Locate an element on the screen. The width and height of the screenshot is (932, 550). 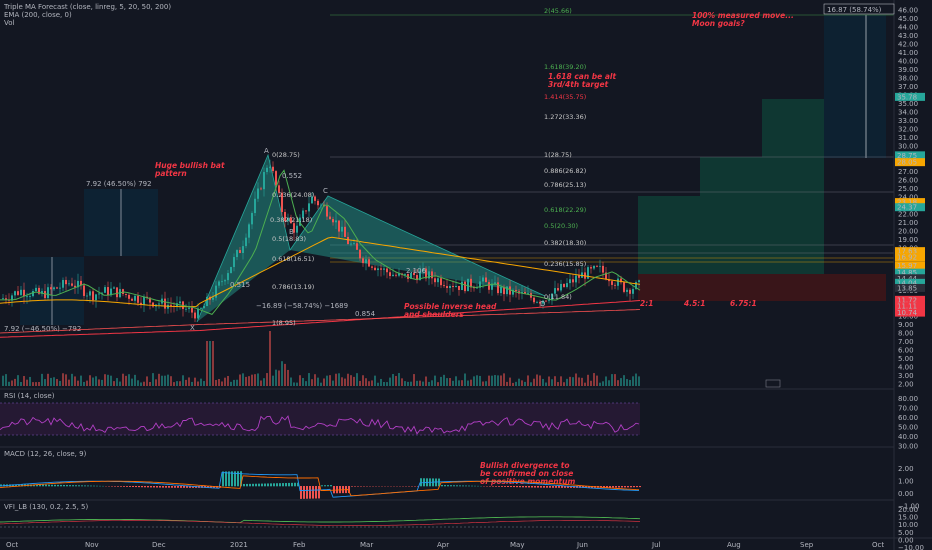
annotation-div-1: Bullish divergence to is located at coordinates (524, 465).